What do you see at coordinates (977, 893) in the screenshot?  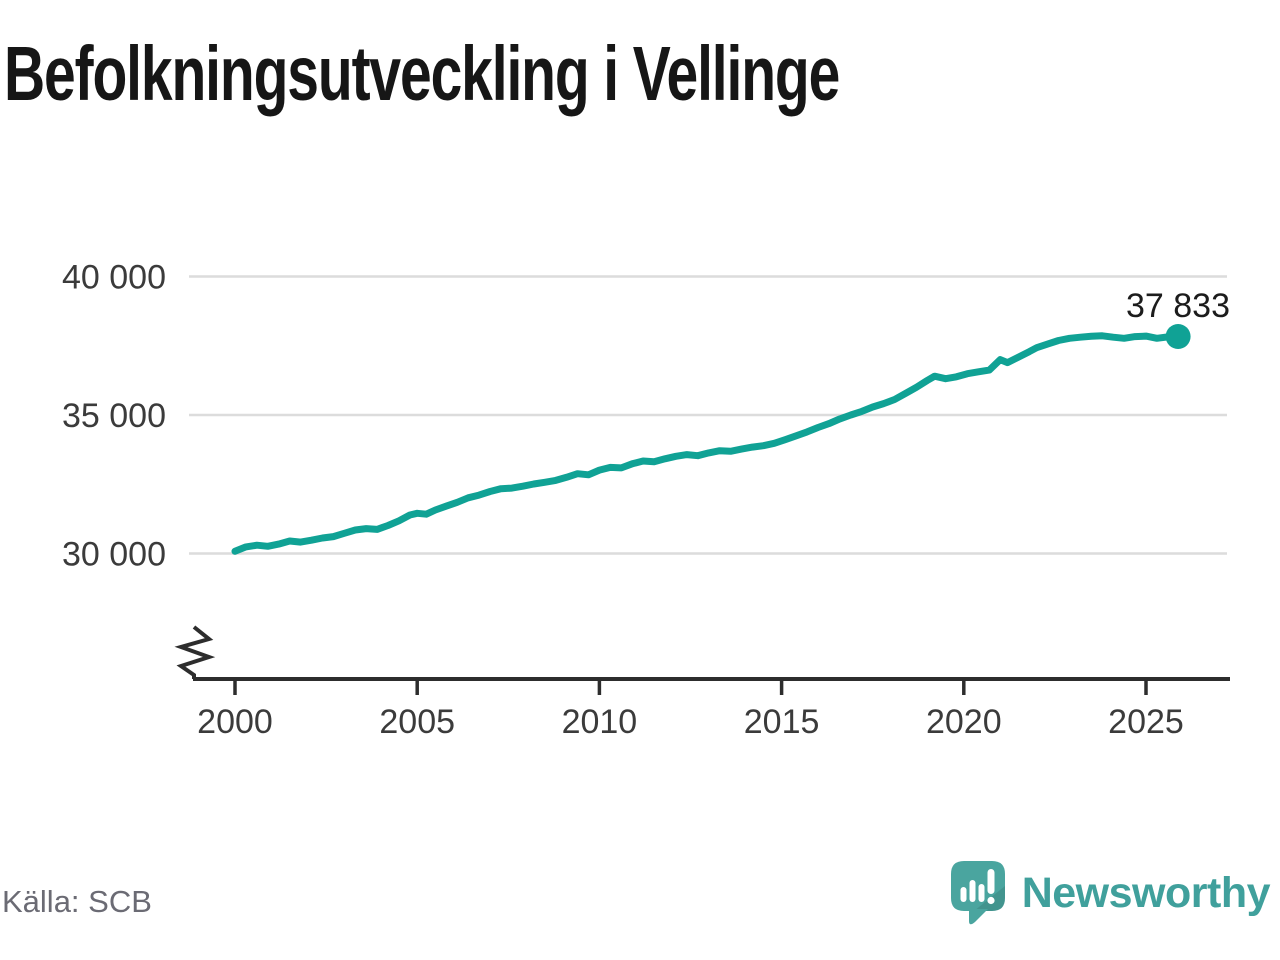 I see `newsworthy-logo-icon` at bounding box center [977, 893].